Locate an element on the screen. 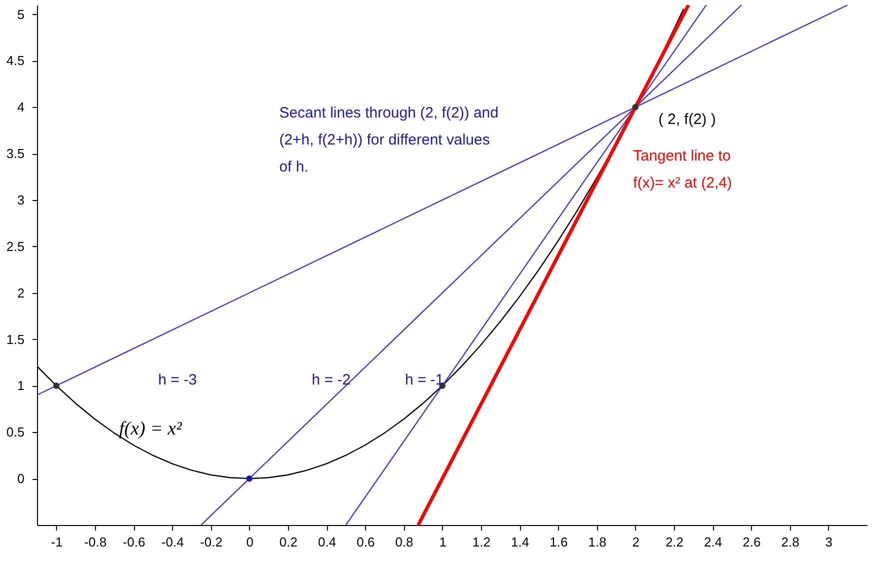 The image size is (891, 571). x-tick-label: 1.4 is located at coordinates (520, 542).